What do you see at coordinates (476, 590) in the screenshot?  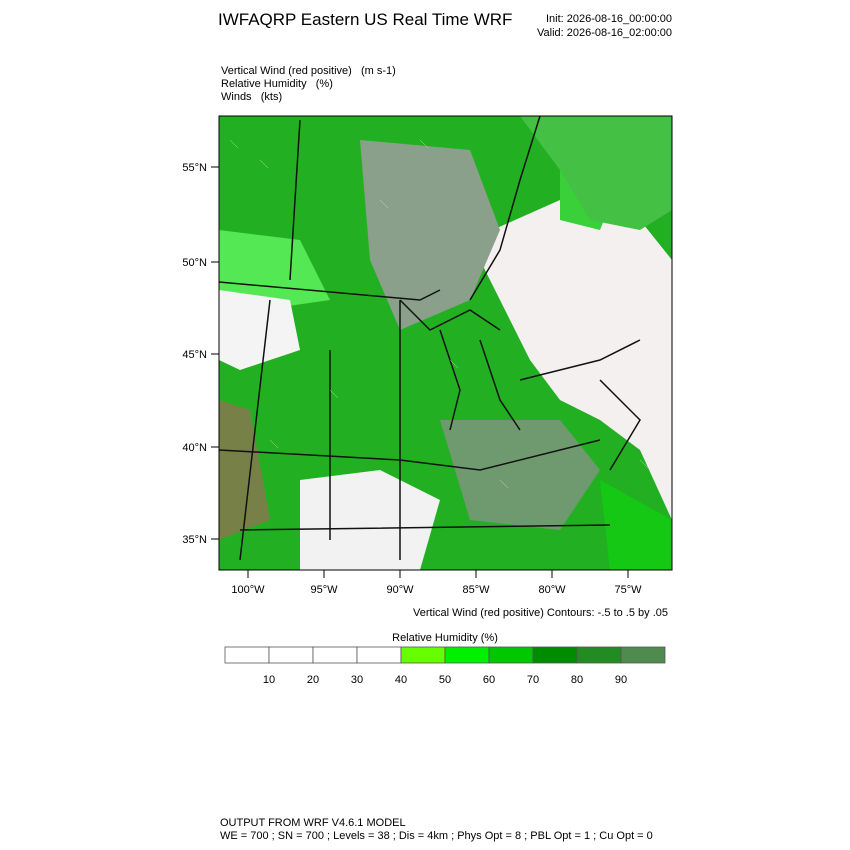 I see `lon-label: 85°W` at bounding box center [476, 590].